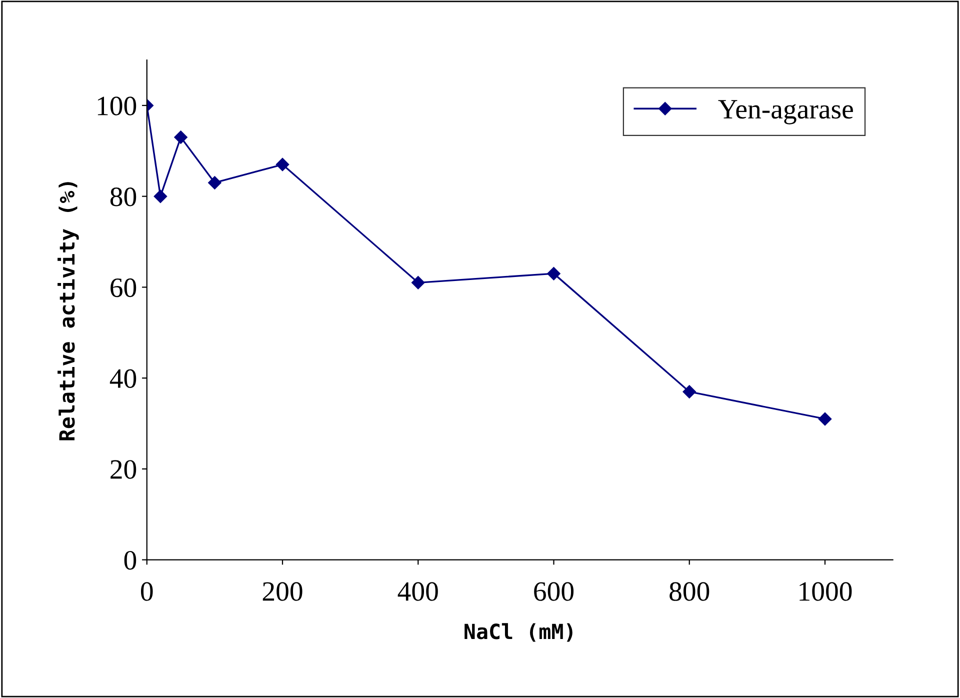 This screenshot has height=698, width=960. What do you see at coordinates (117, 106) in the screenshot?
I see `y-tick-label: 100` at bounding box center [117, 106].